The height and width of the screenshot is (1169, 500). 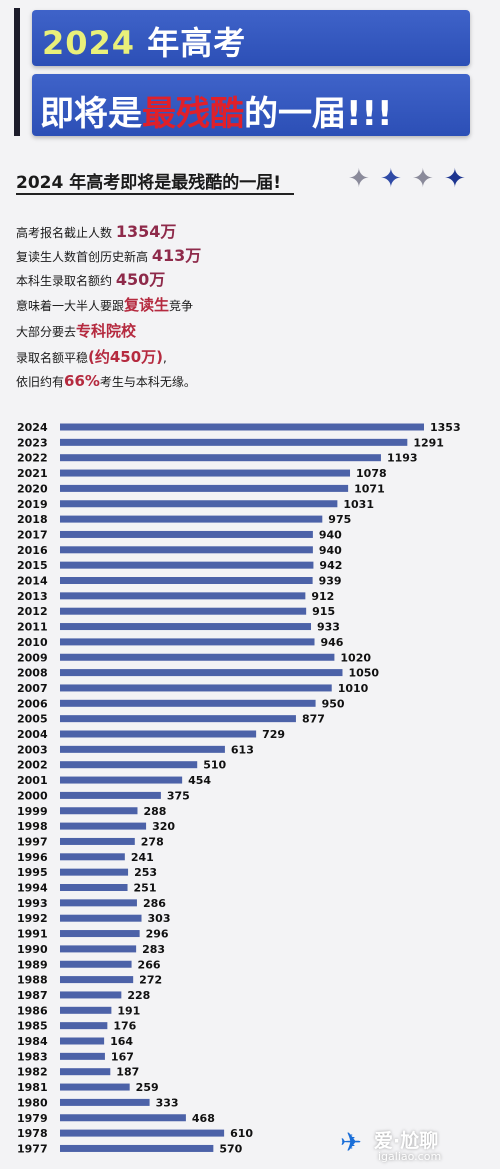 What do you see at coordinates (32, 964) in the screenshot?
I see `year-tick-label: 1989` at bounding box center [32, 964].